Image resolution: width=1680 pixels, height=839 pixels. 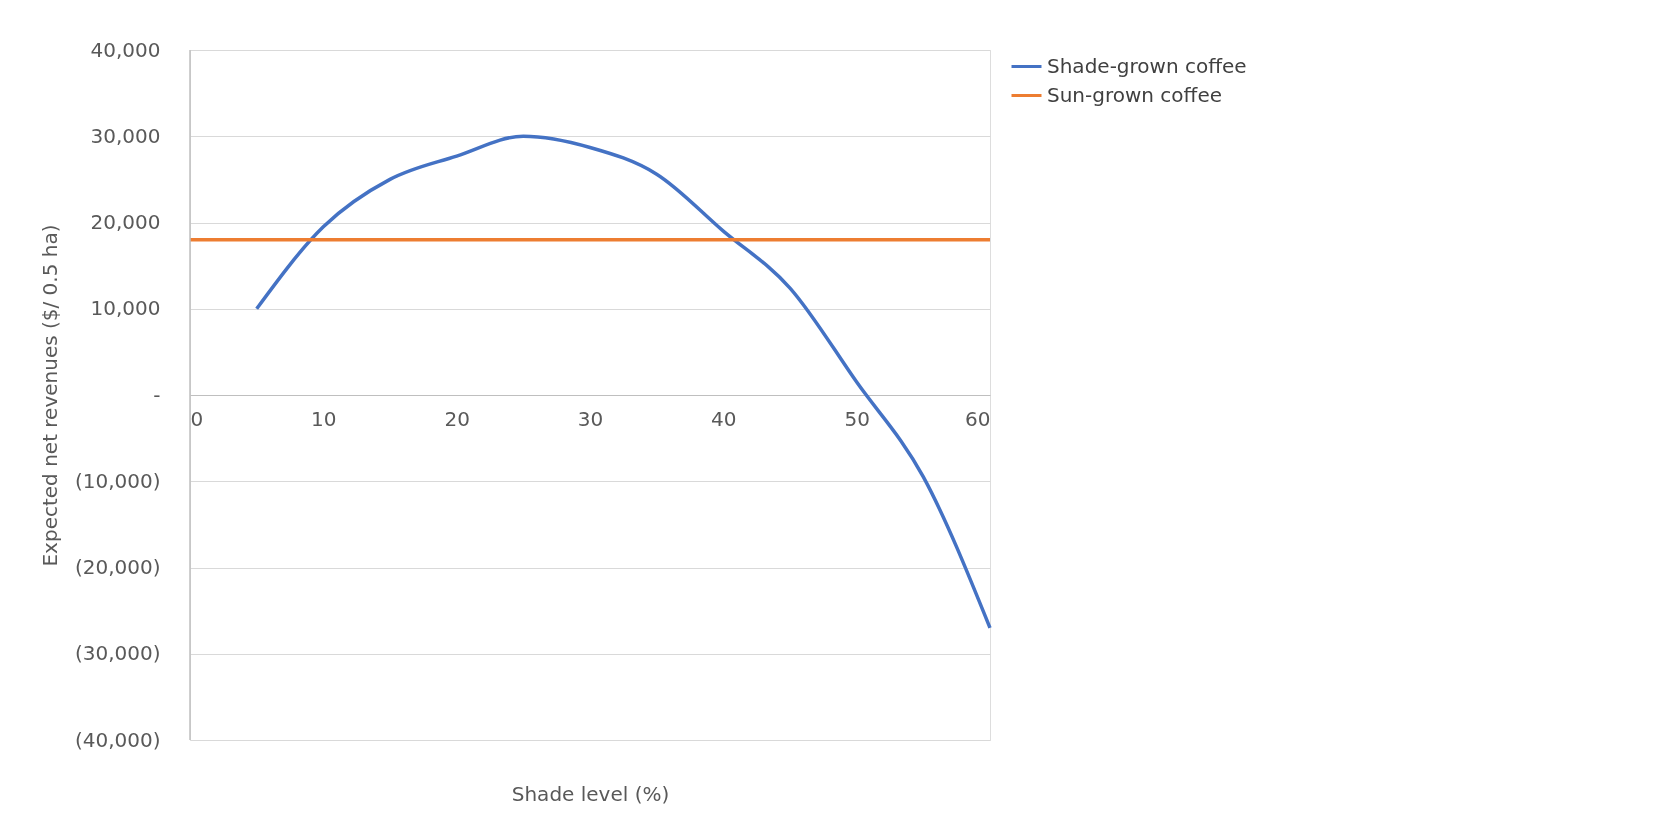 I want to click on y-tick-label: (20,000), so click(x=117, y=567).